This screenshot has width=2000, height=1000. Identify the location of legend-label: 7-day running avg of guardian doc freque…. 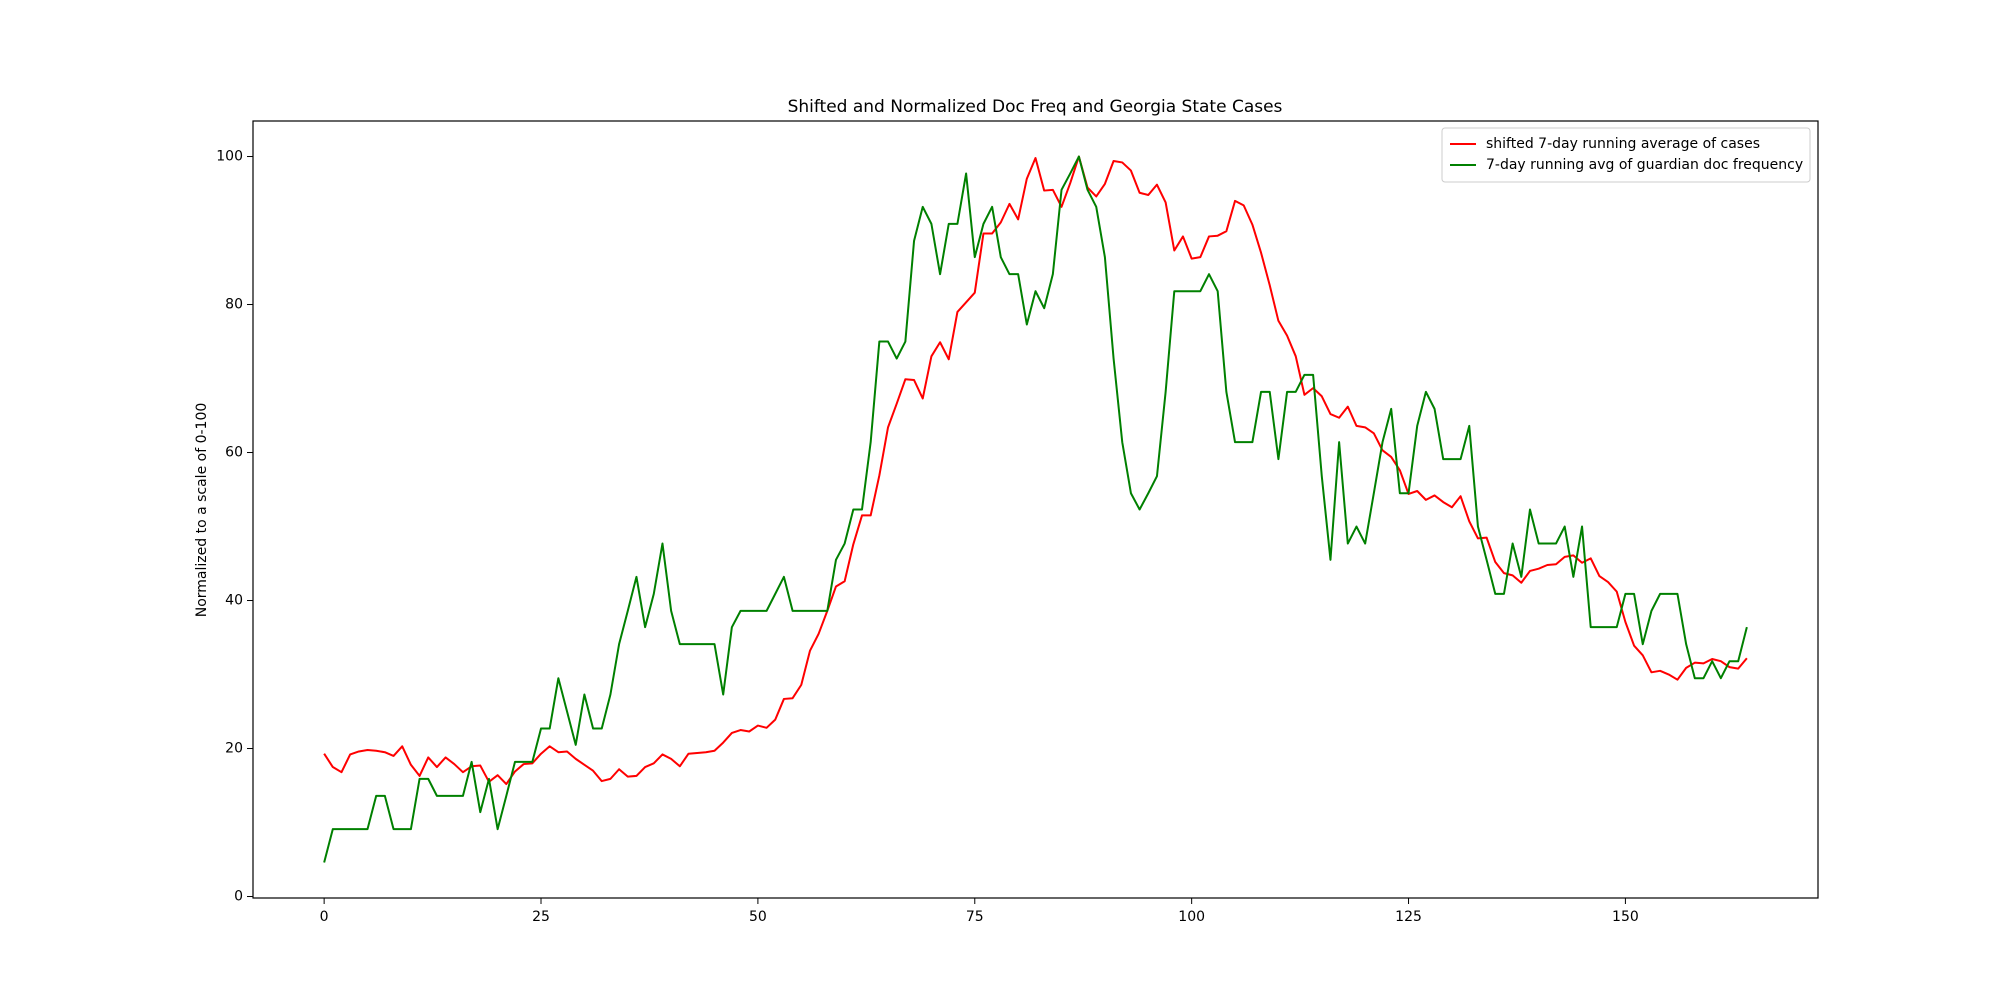
(1644, 165).